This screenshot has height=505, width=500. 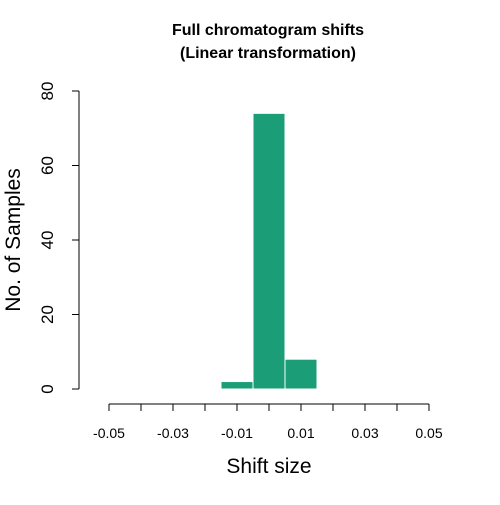 I want to click on x-tick-label: -0.05, so click(x=109, y=433).